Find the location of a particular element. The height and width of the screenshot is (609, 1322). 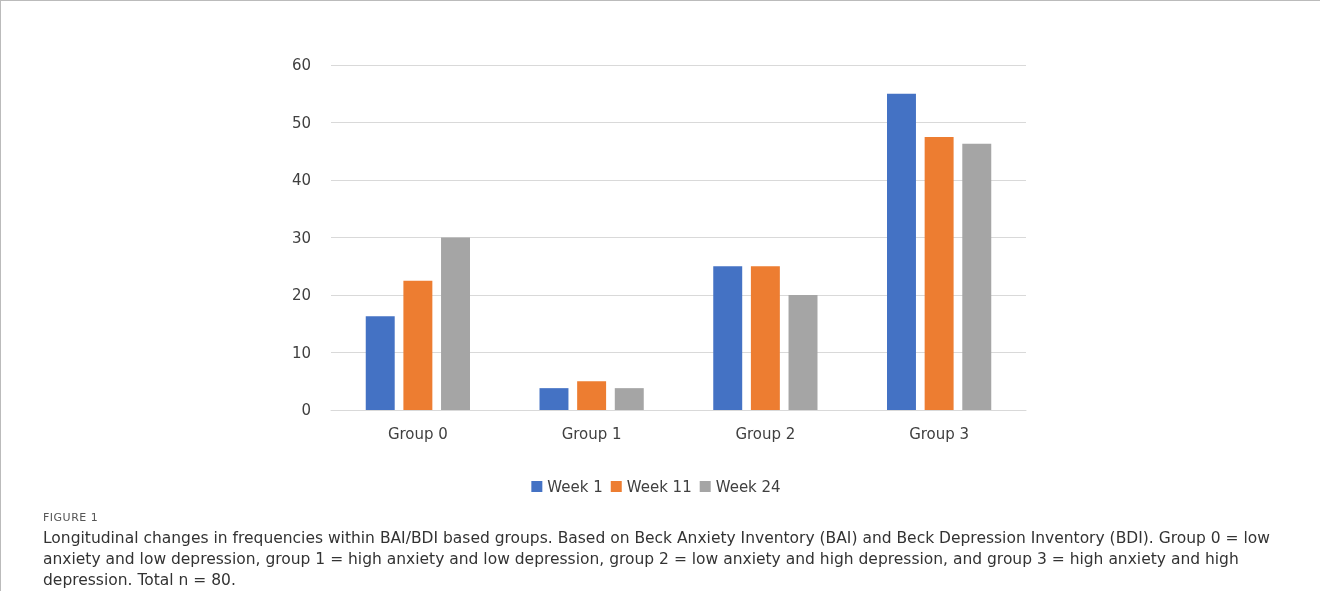

legend-label: Week 11 is located at coordinates (659, 486).